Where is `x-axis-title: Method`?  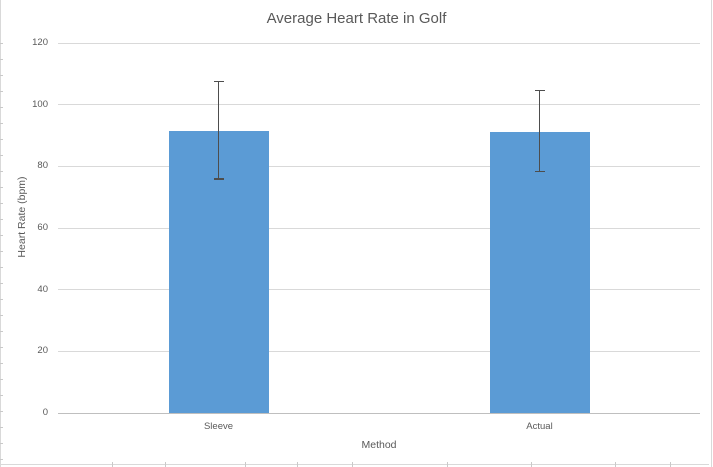 x-axis-title: Method is located at coordinates (379, 445).